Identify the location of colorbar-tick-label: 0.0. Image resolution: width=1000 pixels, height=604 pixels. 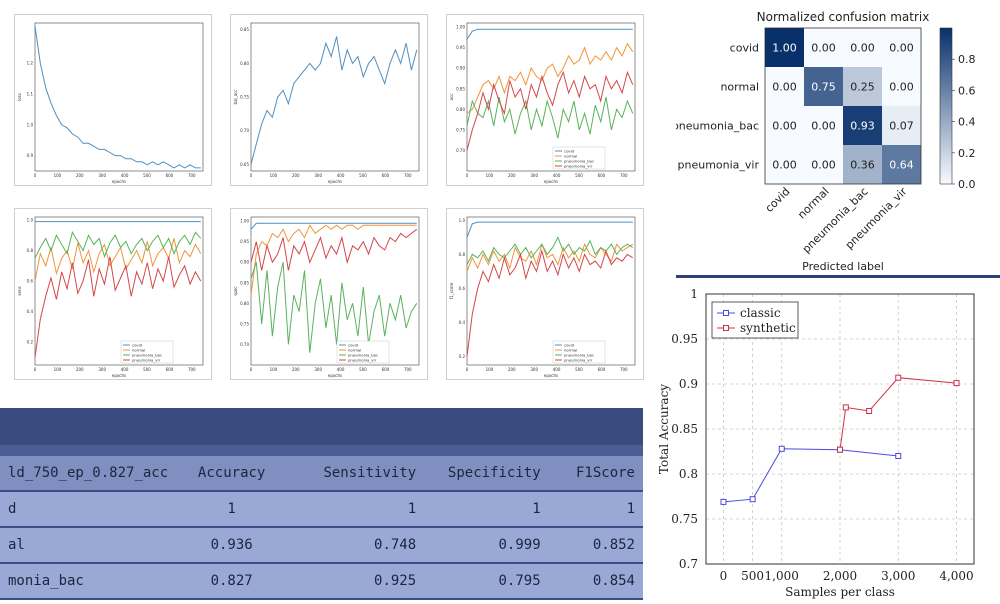
(967, 184).